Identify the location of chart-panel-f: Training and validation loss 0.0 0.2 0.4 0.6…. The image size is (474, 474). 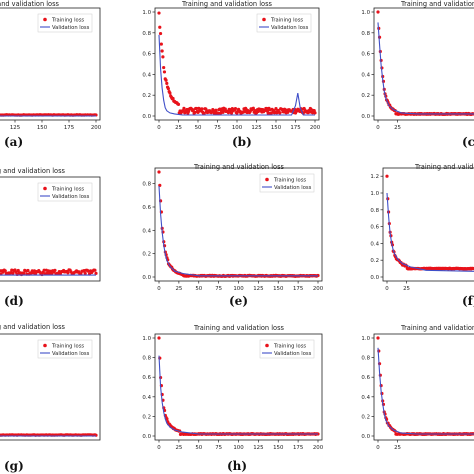
(422, 227).